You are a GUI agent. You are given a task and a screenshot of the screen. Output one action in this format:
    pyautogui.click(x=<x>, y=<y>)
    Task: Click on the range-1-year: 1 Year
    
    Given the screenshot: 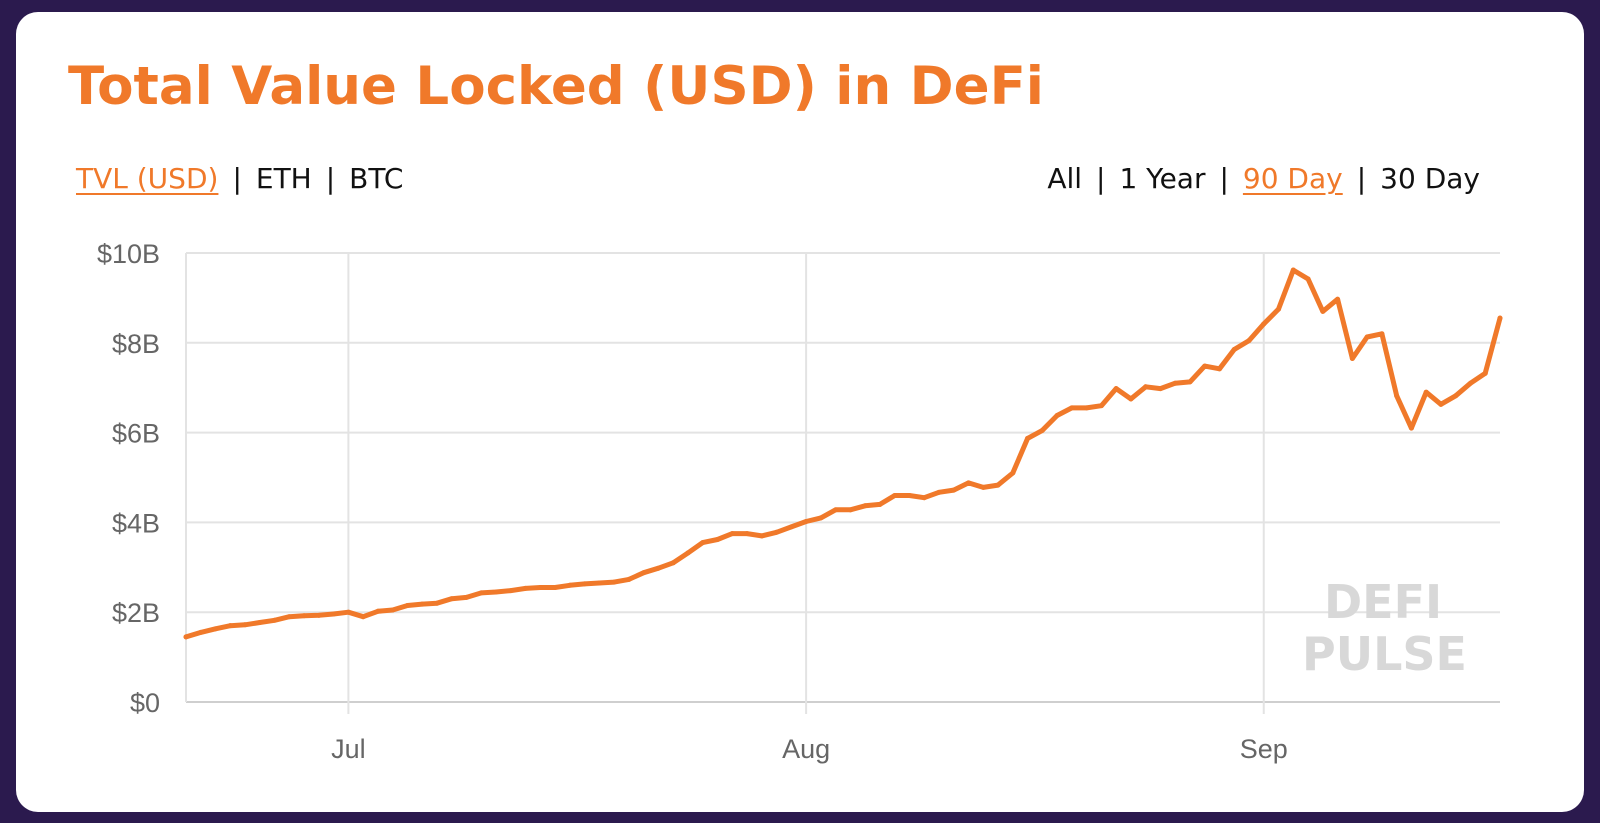 What is the action you would take?
    pyautogui.click(x=1162, y=178)
    